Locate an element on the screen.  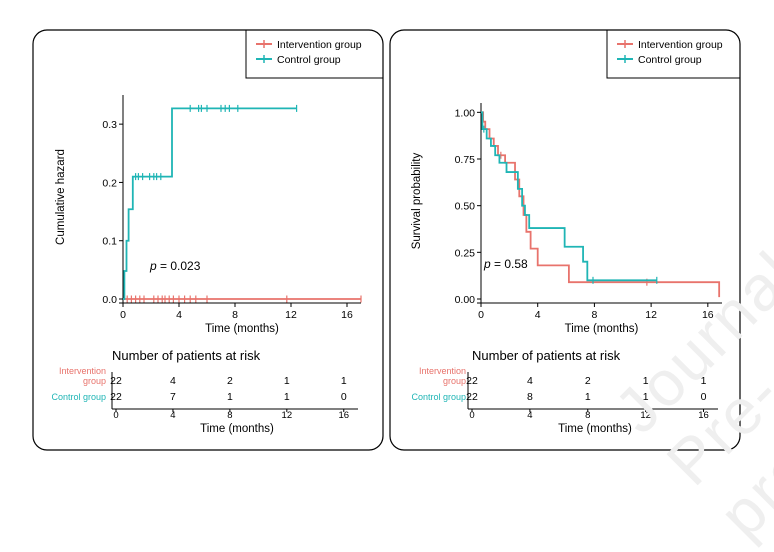
y-axis-title: Cumulative hazard is located at coordinates (61, 197).